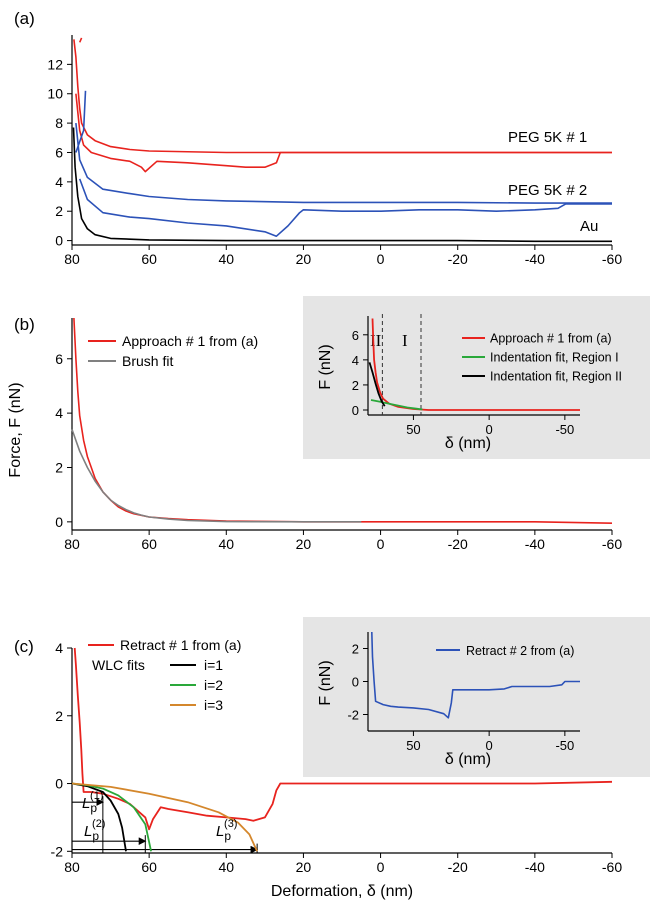 The image size is (650, 912). Describe the element at coordinates (468, 759) in the screenshot. I see `panel-c-inset-x-label: δ (nm)` at that location.